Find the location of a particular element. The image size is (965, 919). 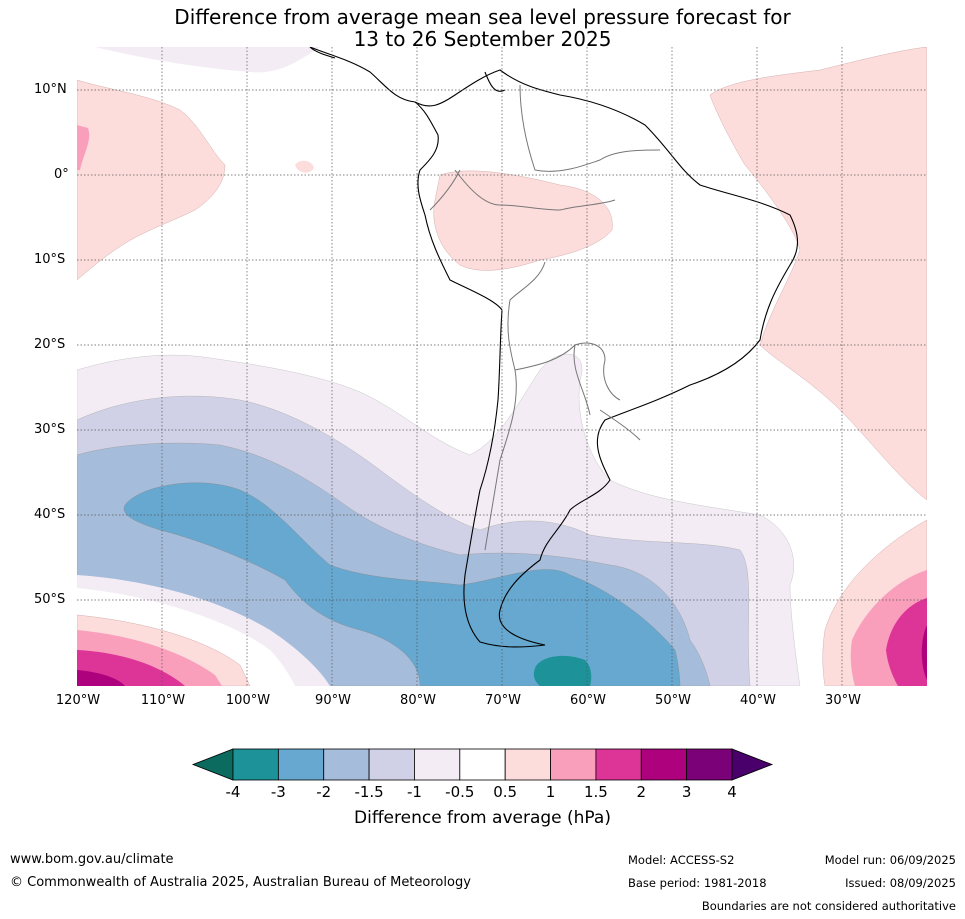

colorbar-over-arrow is located at coordinates (752, 764).